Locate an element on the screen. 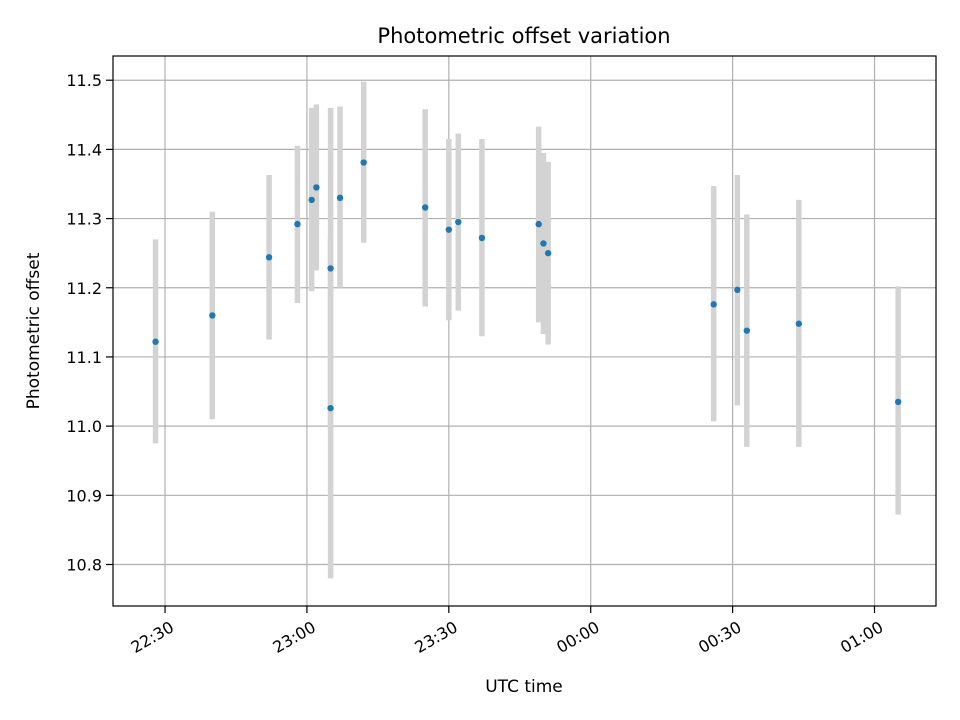  y-tick-label: 11.2 is located at coordinates (84, 288).